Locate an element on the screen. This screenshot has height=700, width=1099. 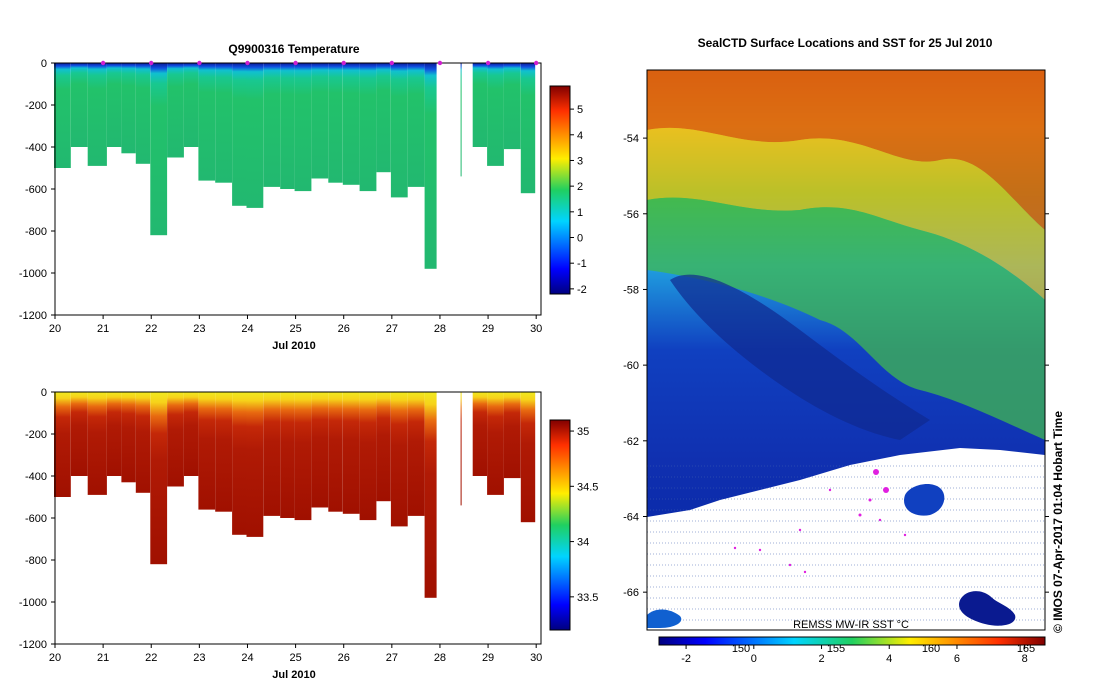
y-tick-label: -1200 is located at coordinates (33, 645).